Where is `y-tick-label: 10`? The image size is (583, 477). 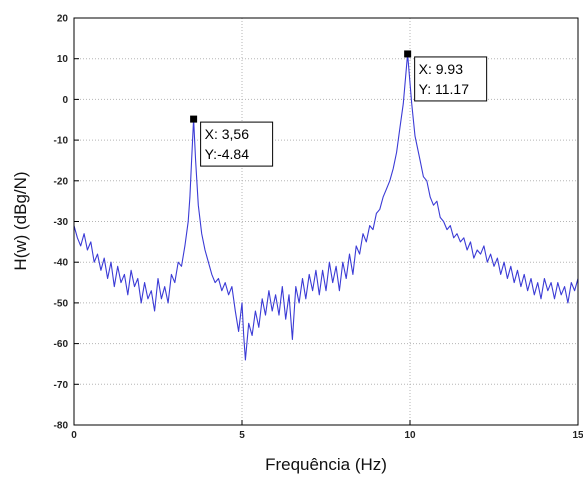 y-tick-label: 10 is located at coordinates (63, 59).